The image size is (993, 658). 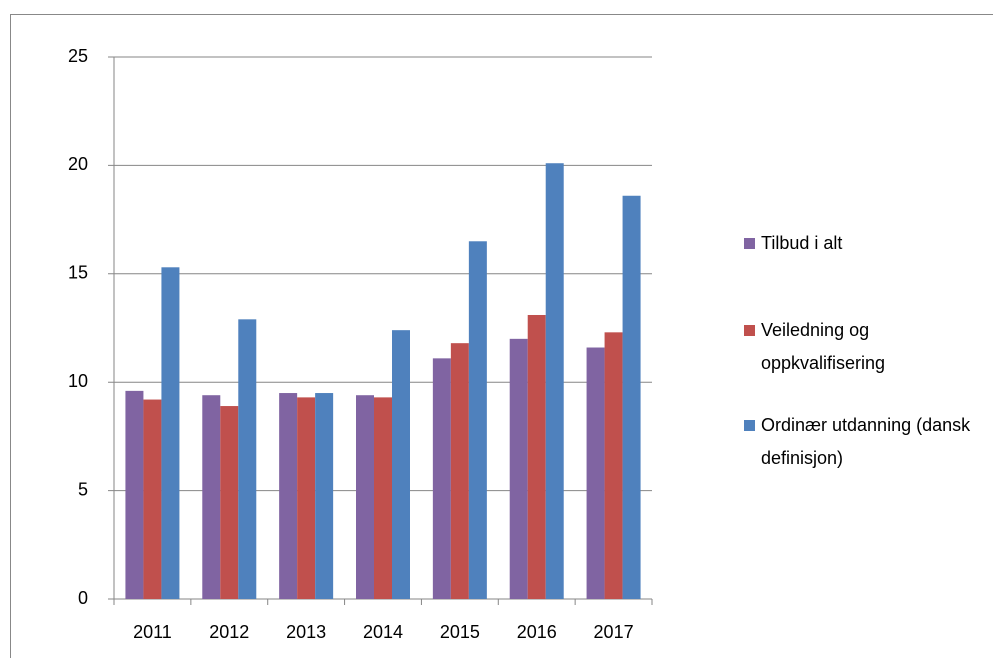 What do you see at coordinates (306, 632) in the screenshot?
I see `x-tick-label: 2013` at bounding box center [306, 632].